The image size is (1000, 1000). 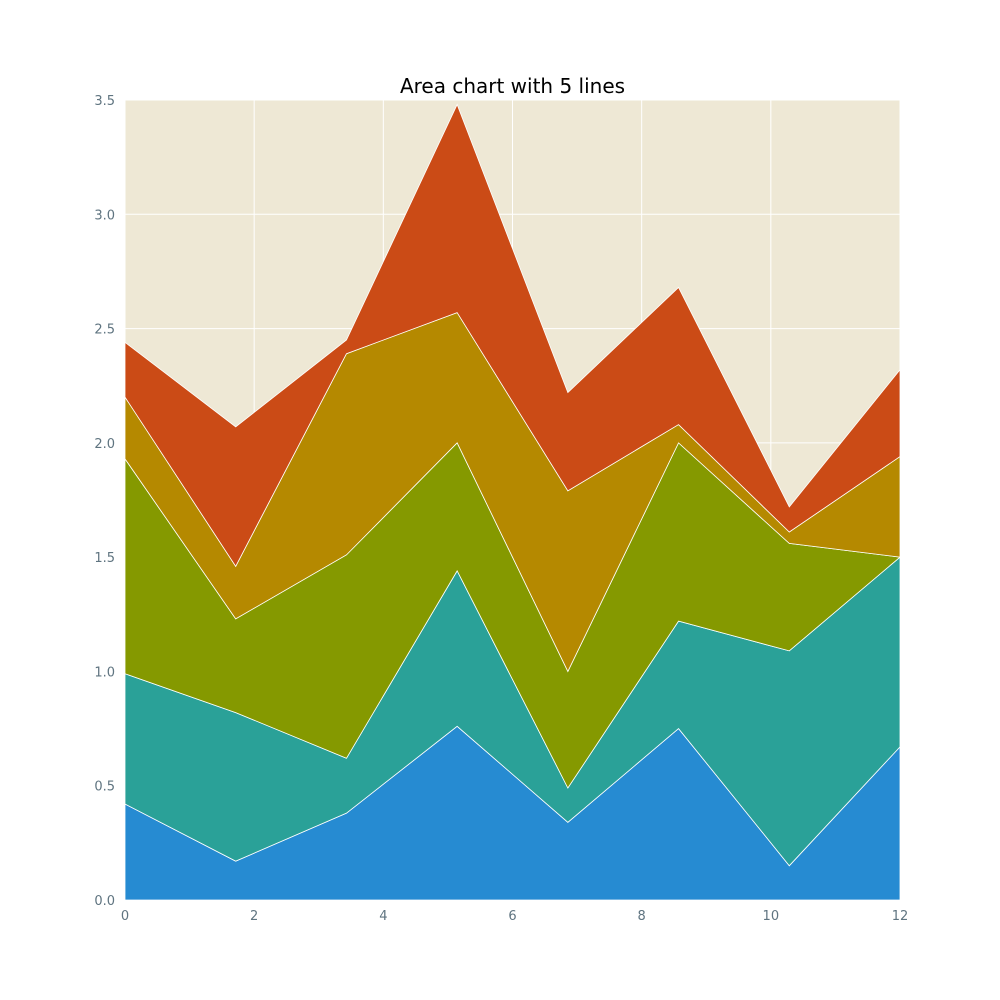 I want to click on x-tick-label: 4, so click(x=383, y=916).